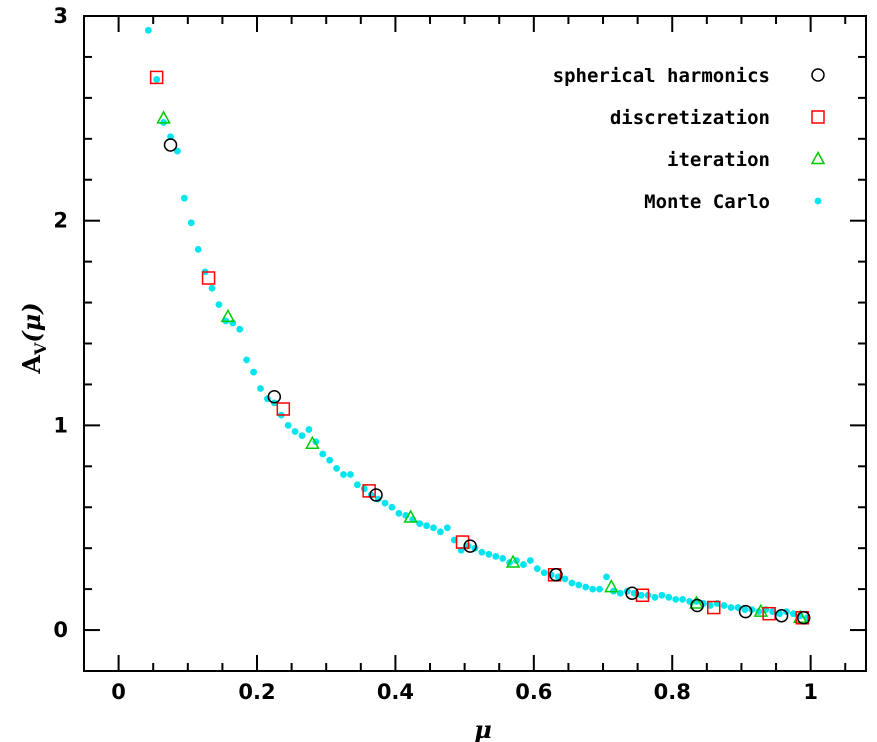  Describe the element at coordinates (60, 630) in the screenshot. I see `y-tick-label: 0` at that location.